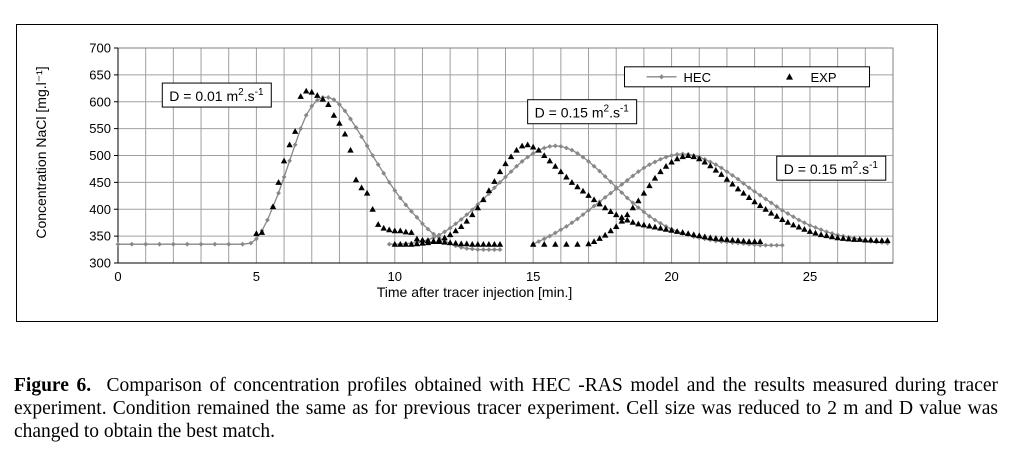 Image resolution: width=1012 pixels, height=464 pixels. I want to click on y-tick-label: 300, so click(100, 263).